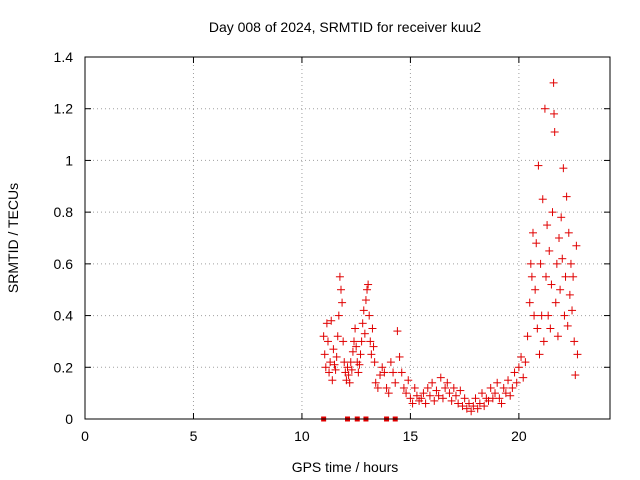  Describe the element at coordinates (13, 238) in the screenshot. I see `y-axis-label: SRMTID / TECUs` at that location.